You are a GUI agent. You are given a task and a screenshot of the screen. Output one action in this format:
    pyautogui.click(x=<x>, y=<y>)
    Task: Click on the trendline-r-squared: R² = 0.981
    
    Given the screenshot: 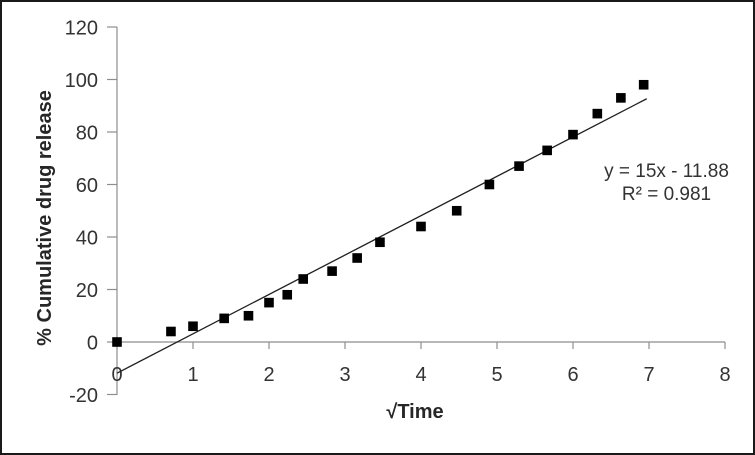 What is the action you would take?
    pyautogui.click(x=666, y=194)
    